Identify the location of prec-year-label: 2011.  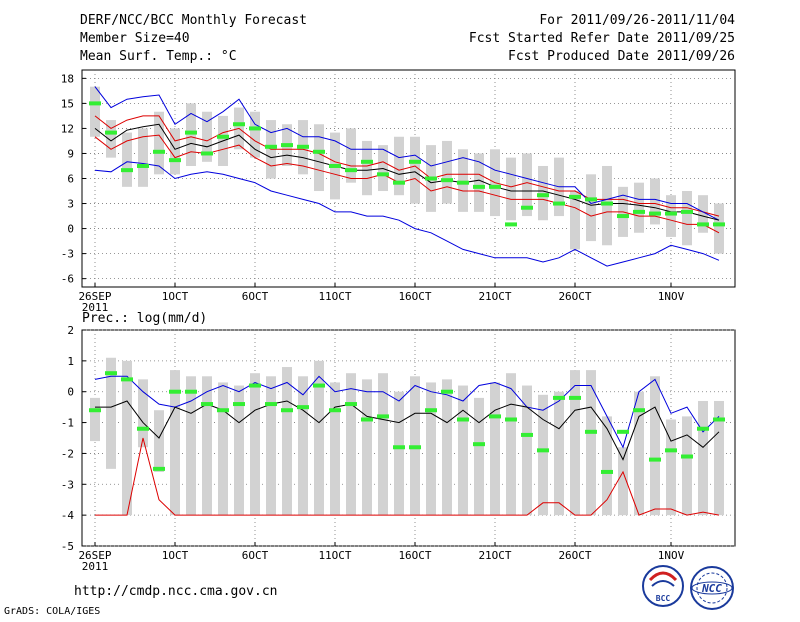
(95, 566).